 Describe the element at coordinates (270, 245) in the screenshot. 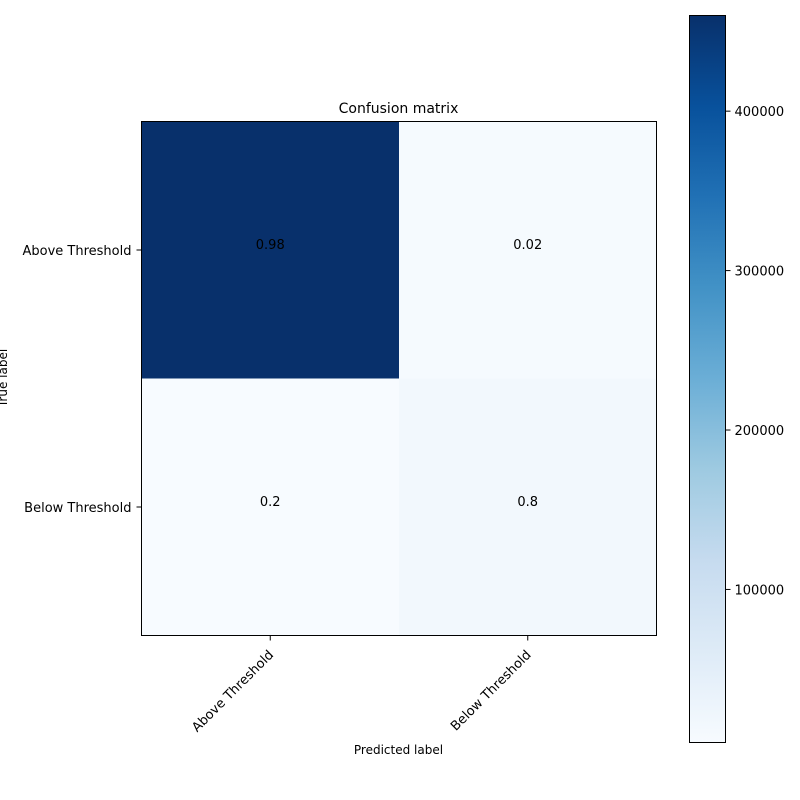

I see `cell-label-0-0: 0.98` at that location.